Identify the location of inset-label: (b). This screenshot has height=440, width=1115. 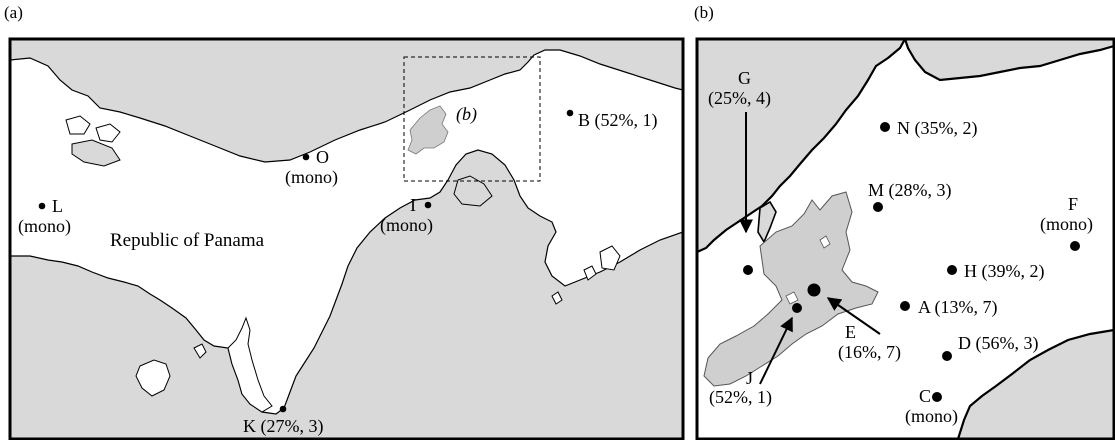
(466, 114).